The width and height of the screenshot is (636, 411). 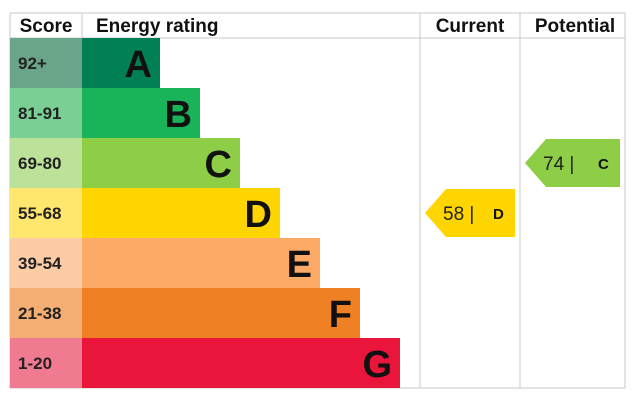 I want to click on potential-rating-value: 74 |, so click(x=558, y=164).